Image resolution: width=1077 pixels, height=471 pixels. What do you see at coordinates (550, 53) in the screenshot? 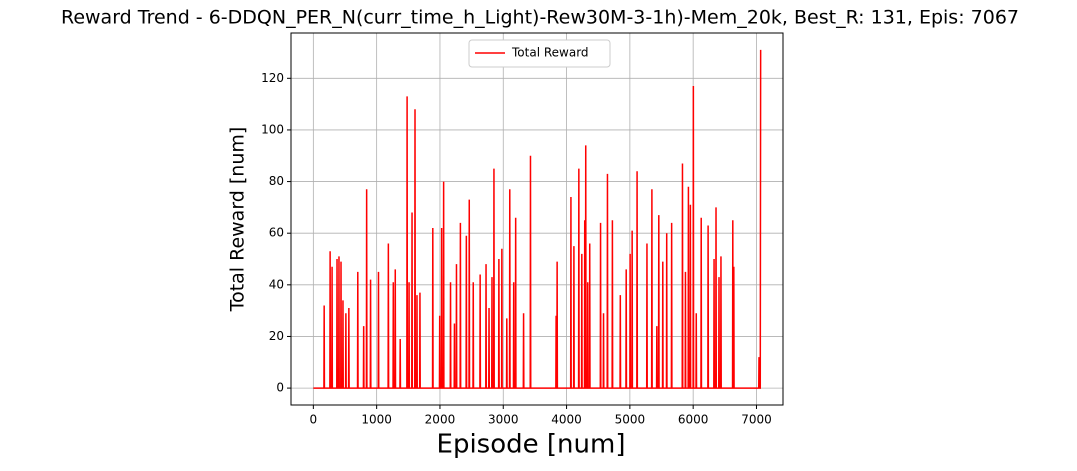
I see `legend-label: Total Reward` at bounding box center [550, 53].